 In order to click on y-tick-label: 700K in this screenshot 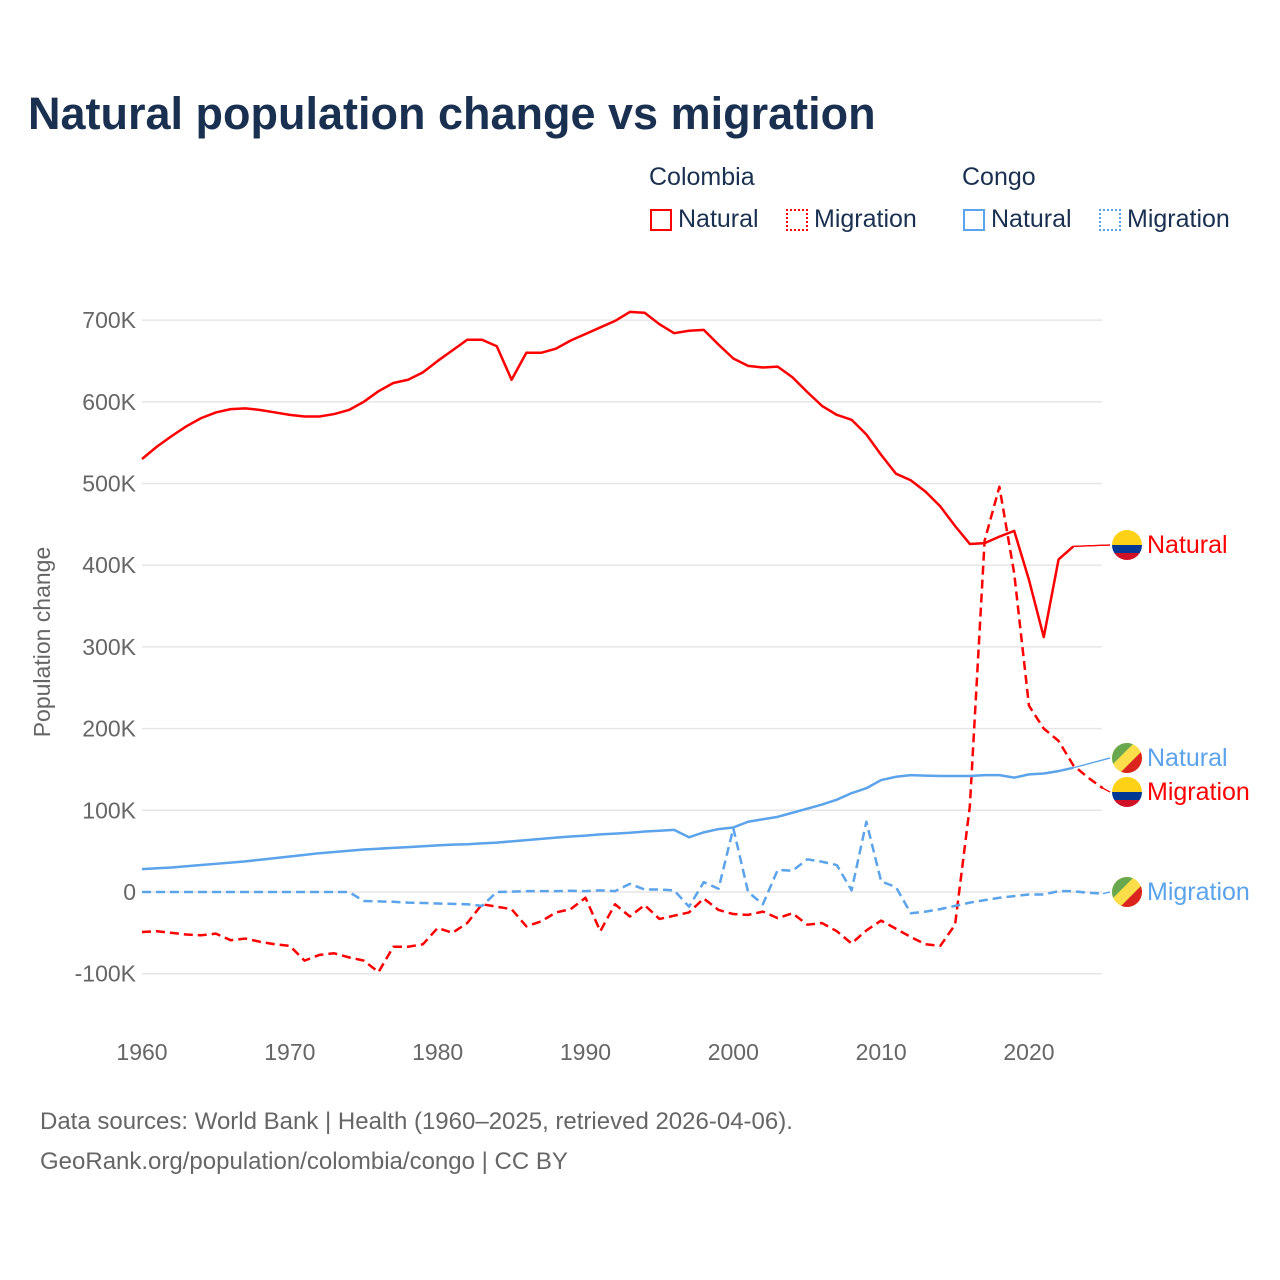, I will do `click(109, 320)`.